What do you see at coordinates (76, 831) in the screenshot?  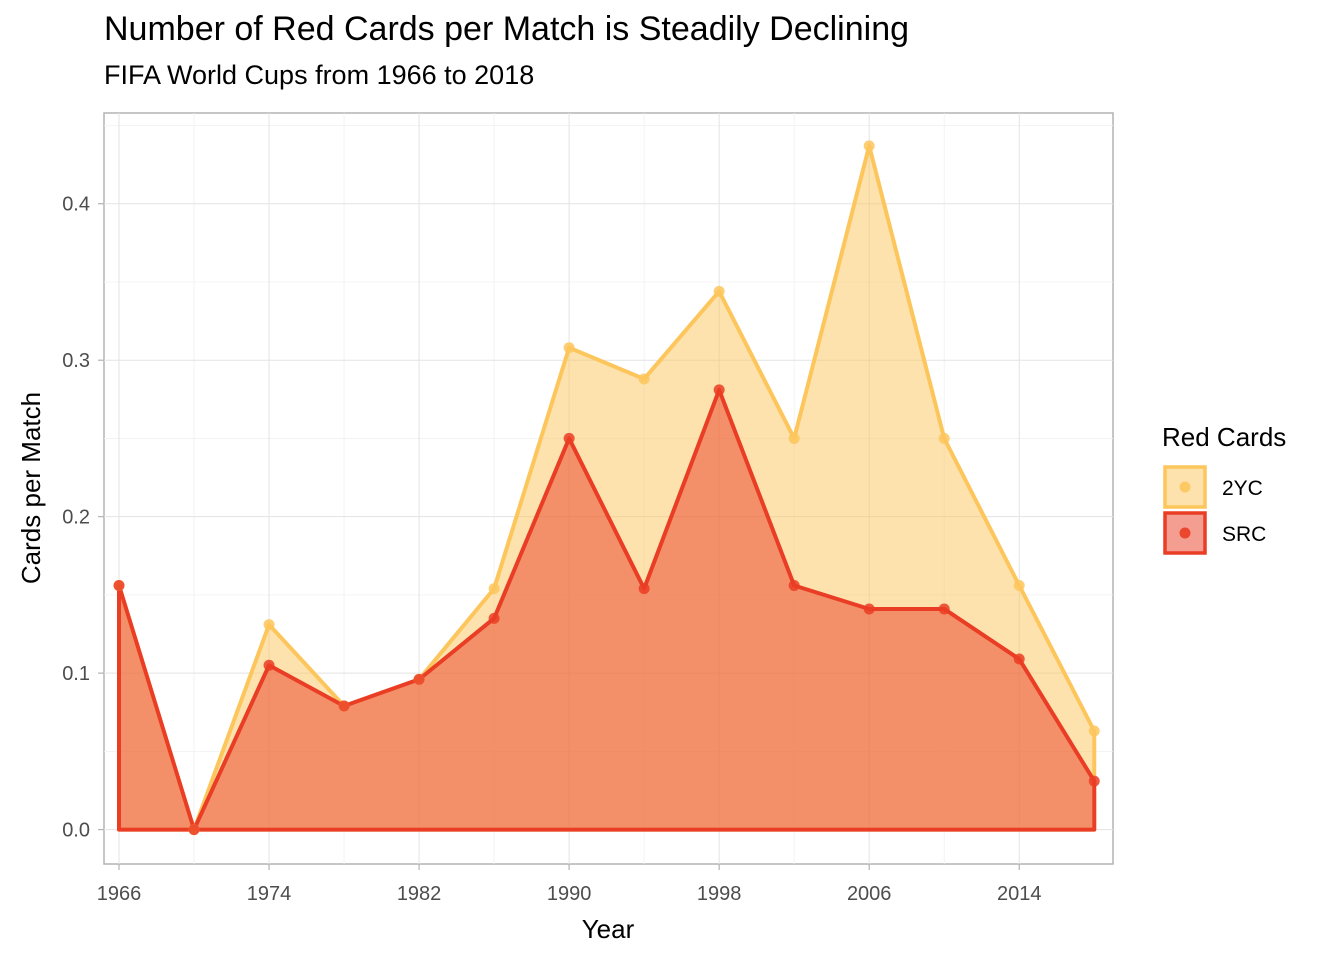 I see `y-tick-label: 0.0` at bounding box center [76, 831].